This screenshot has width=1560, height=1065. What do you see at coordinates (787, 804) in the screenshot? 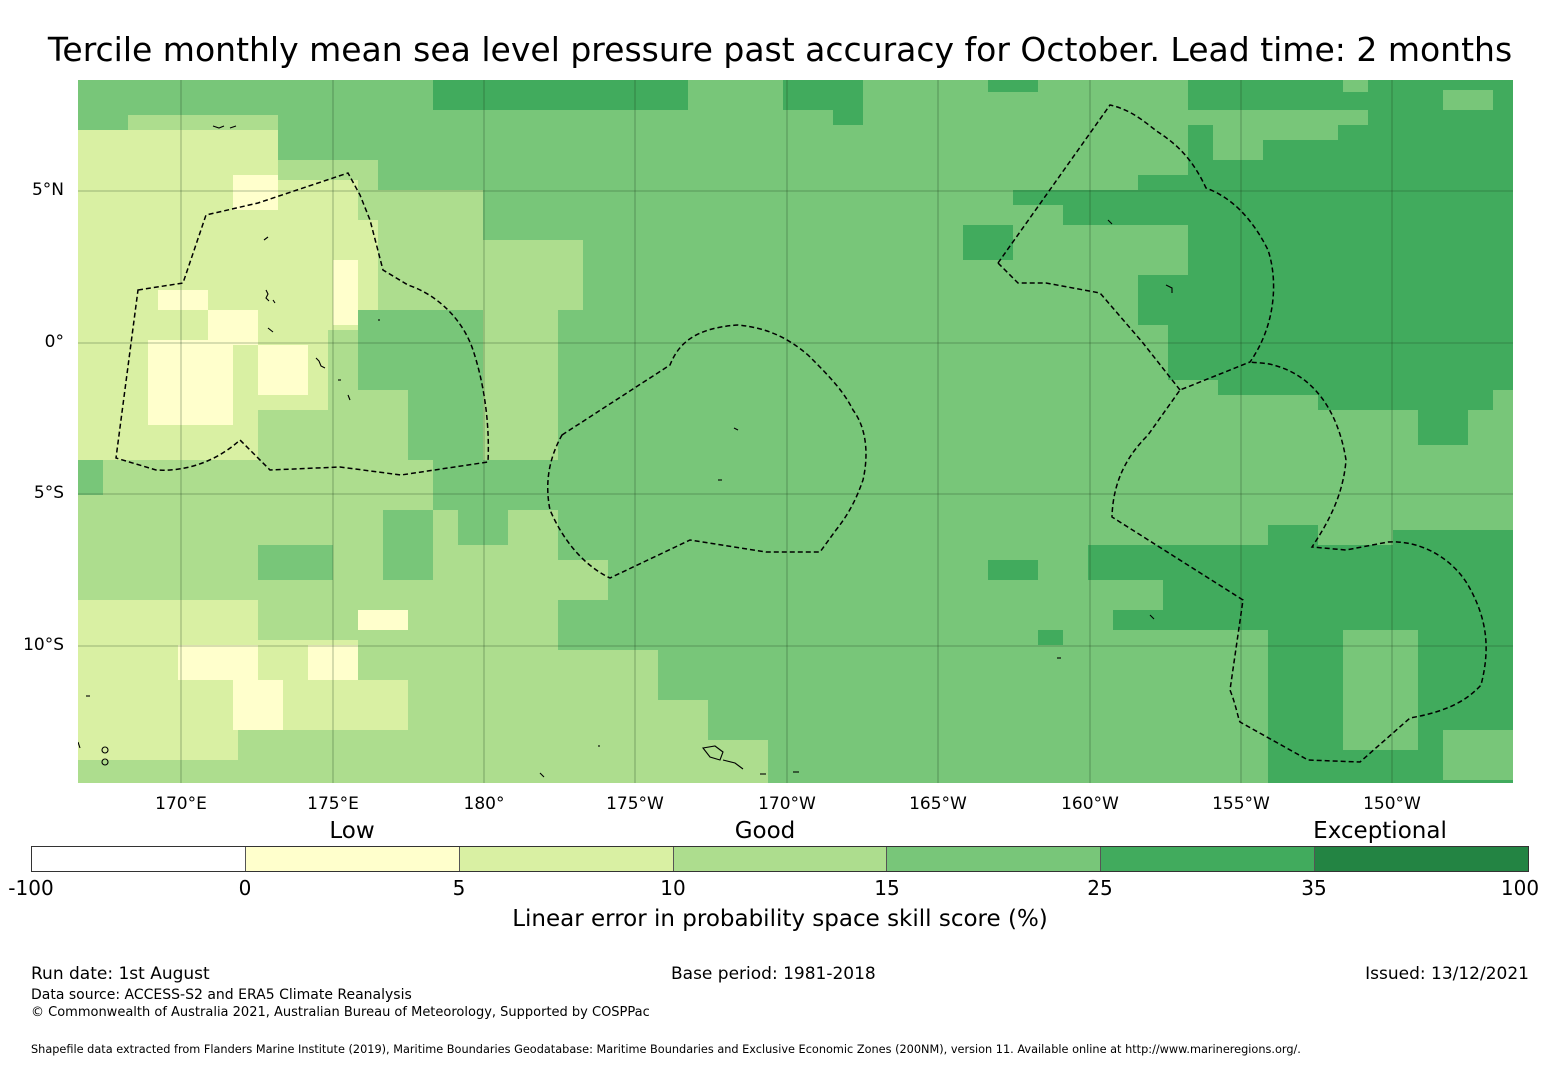
I see `lon-label-170w: 170°W` at bounding box center [787, 804].